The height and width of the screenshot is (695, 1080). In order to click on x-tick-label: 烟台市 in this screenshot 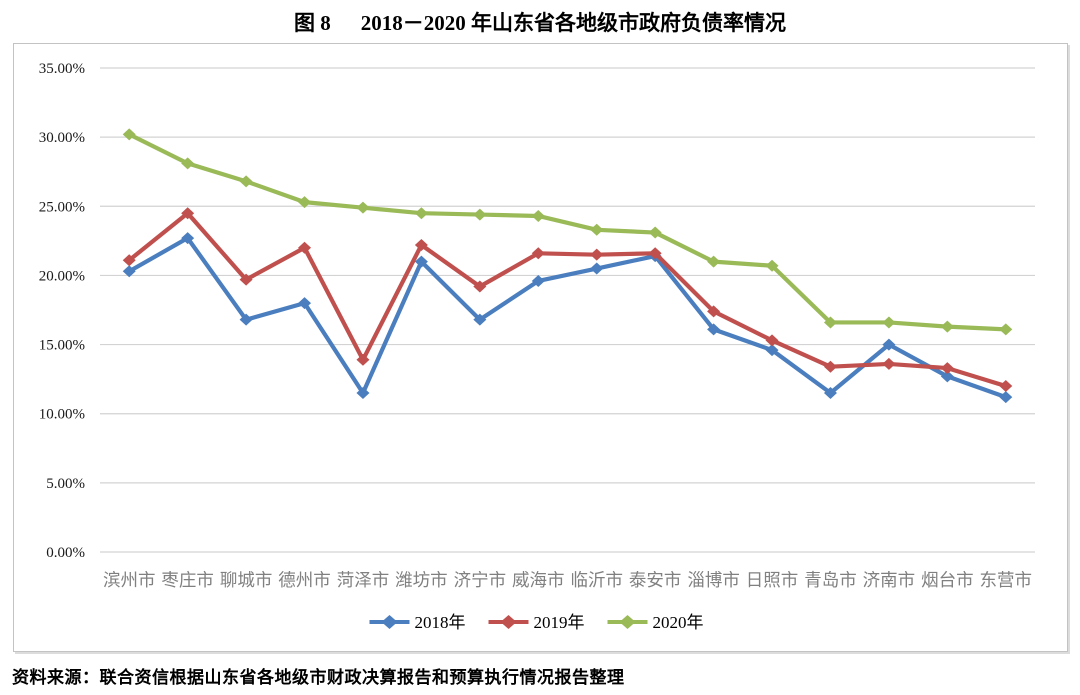, I will do `click(947, 580)`.